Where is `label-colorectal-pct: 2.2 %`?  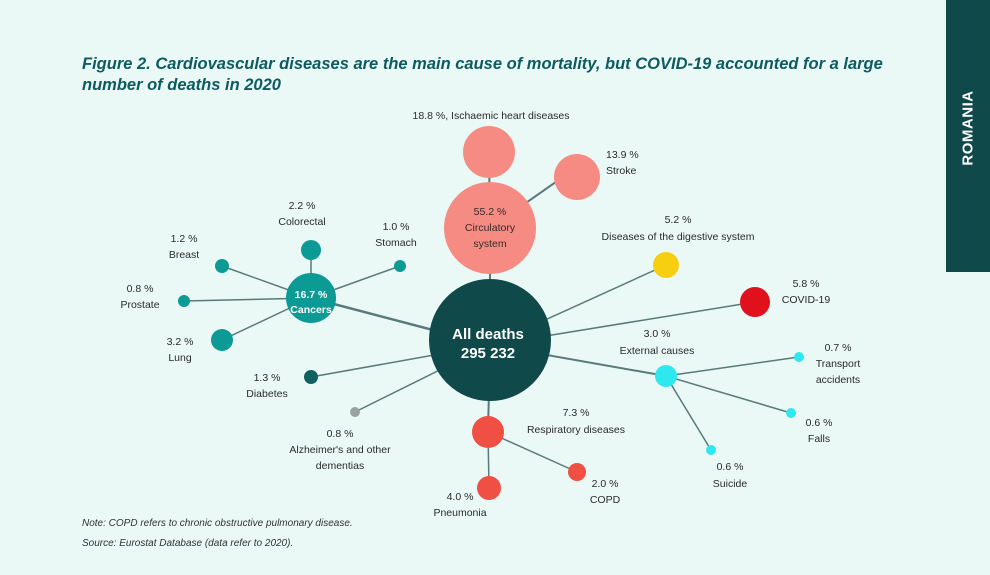 label-colorectal-pct: 2.2 % is located at coordinates (302, 206).